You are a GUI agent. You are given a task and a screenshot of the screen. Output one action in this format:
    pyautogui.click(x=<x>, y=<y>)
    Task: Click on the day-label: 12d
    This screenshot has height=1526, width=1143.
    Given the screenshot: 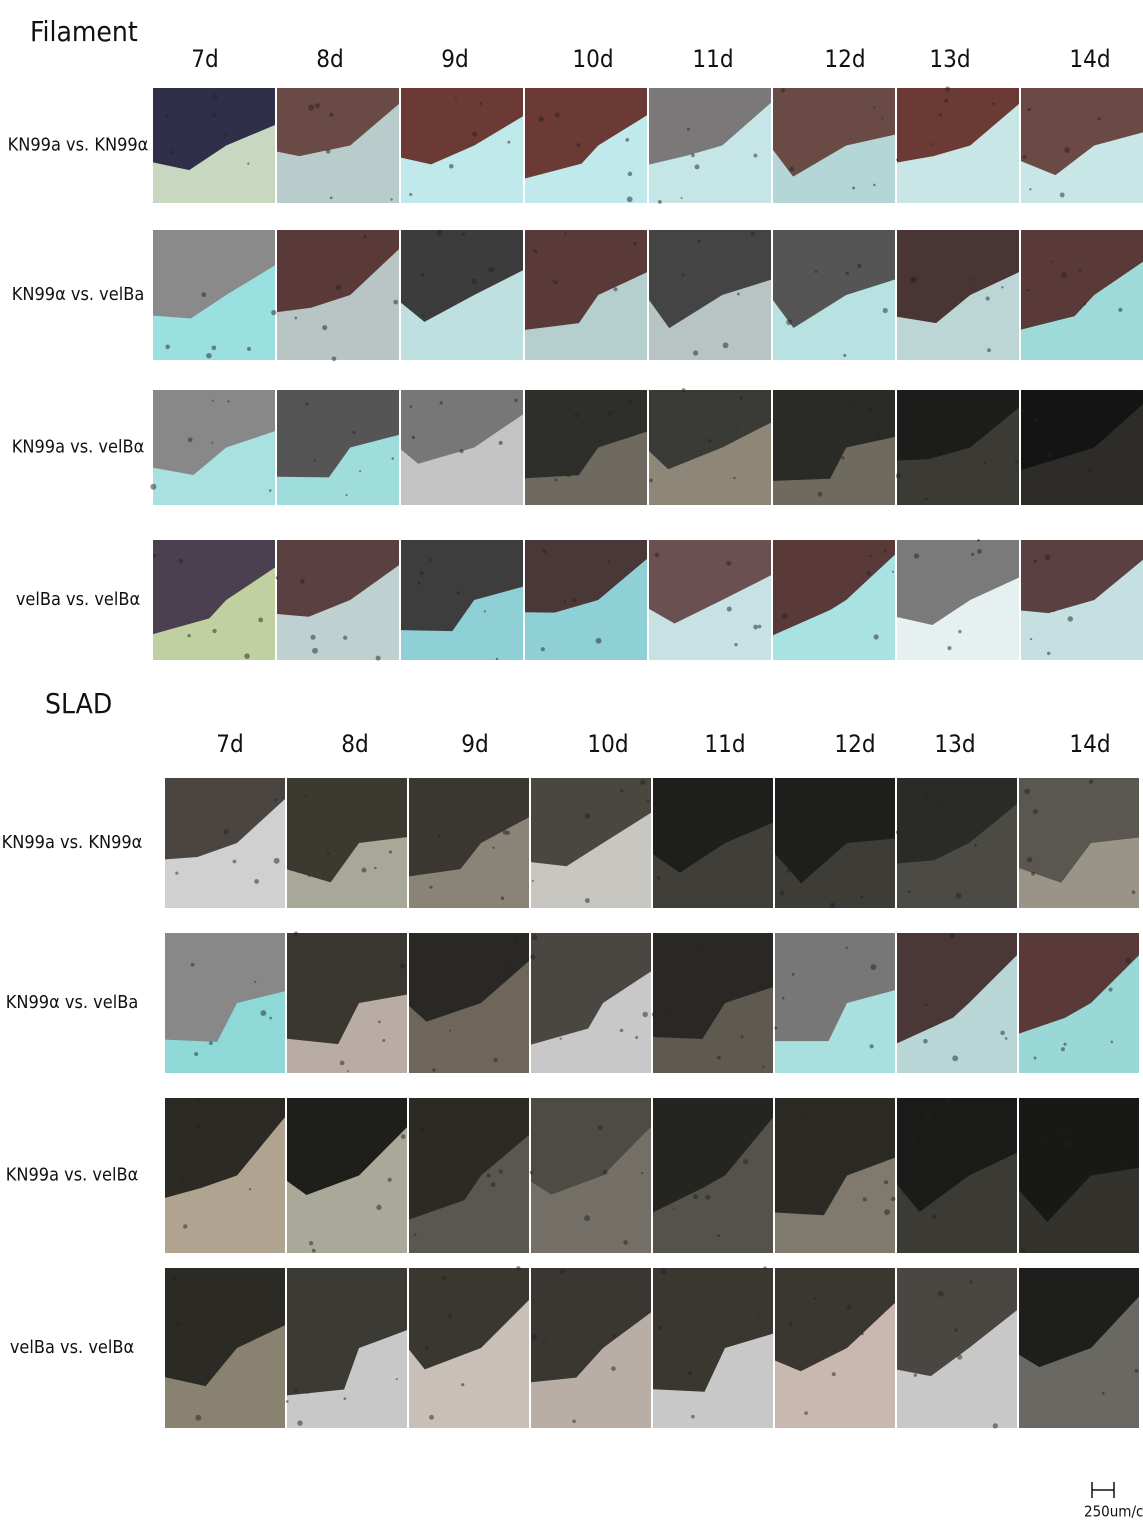 What is the action you would take?
    pyautogui.click(x=854, y=744)
    